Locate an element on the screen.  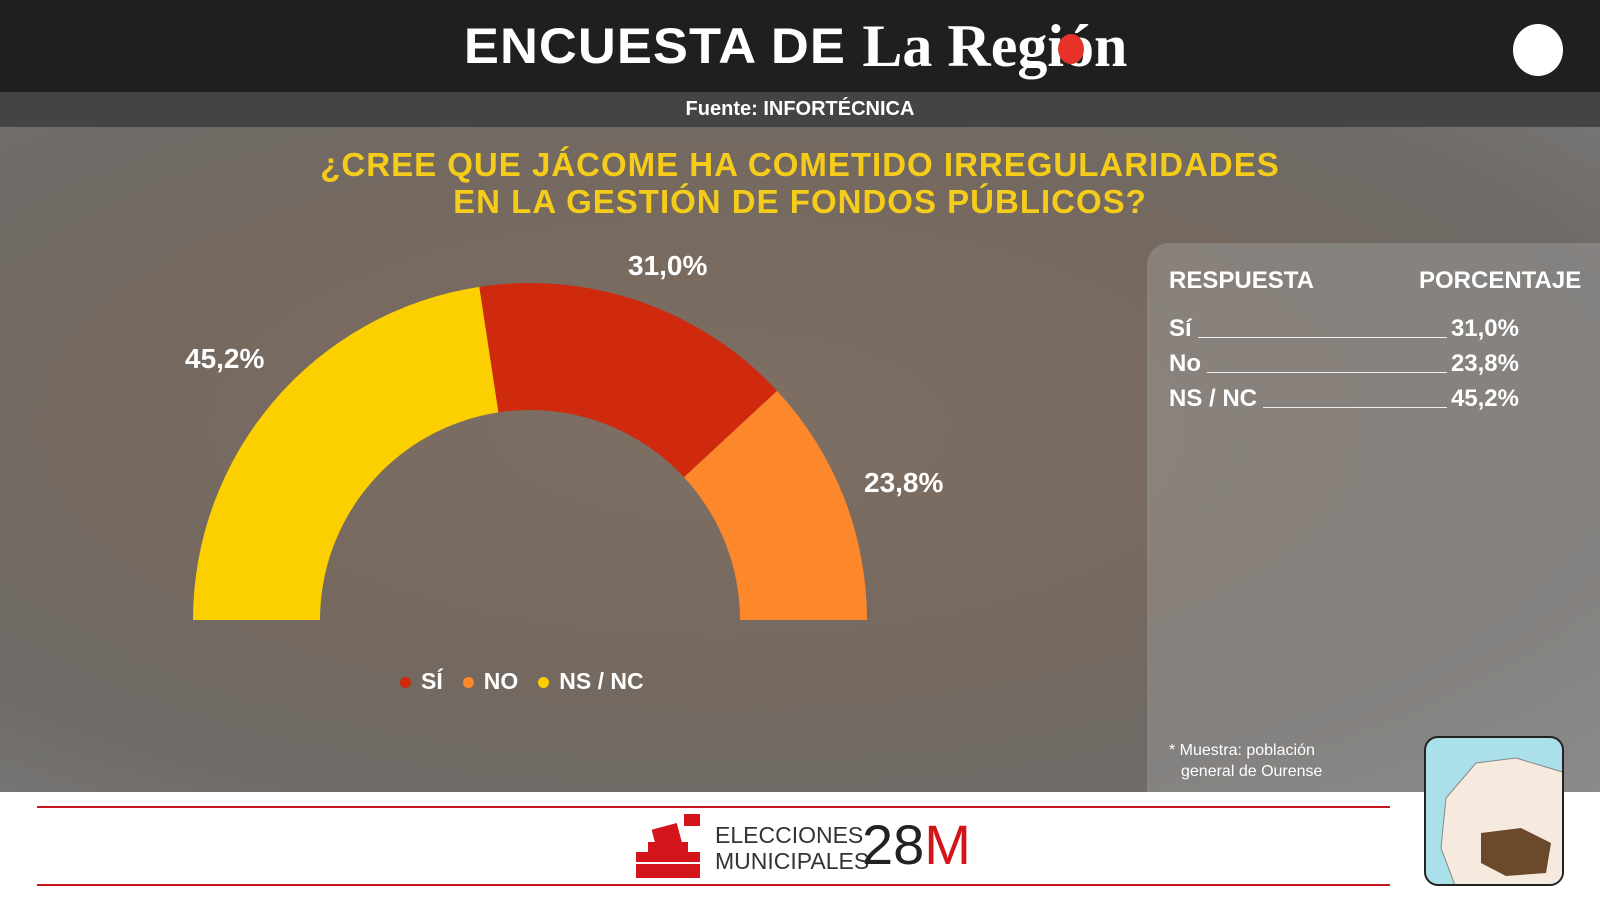
sample-note: * Muestra: población general de Ourense is located at coordinates (1246, 761).